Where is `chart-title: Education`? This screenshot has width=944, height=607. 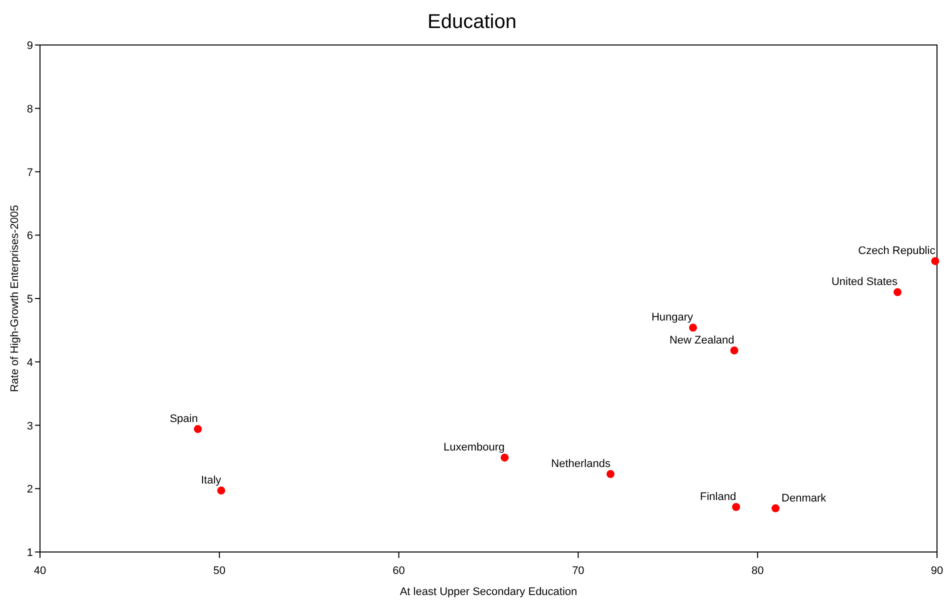
chart-title: Education is located at coordinates (472, 22).